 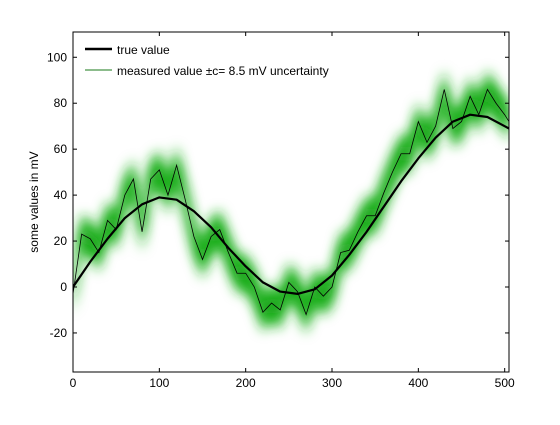 I want to click on x-tick-label: 400, so click(x=418, y=383).